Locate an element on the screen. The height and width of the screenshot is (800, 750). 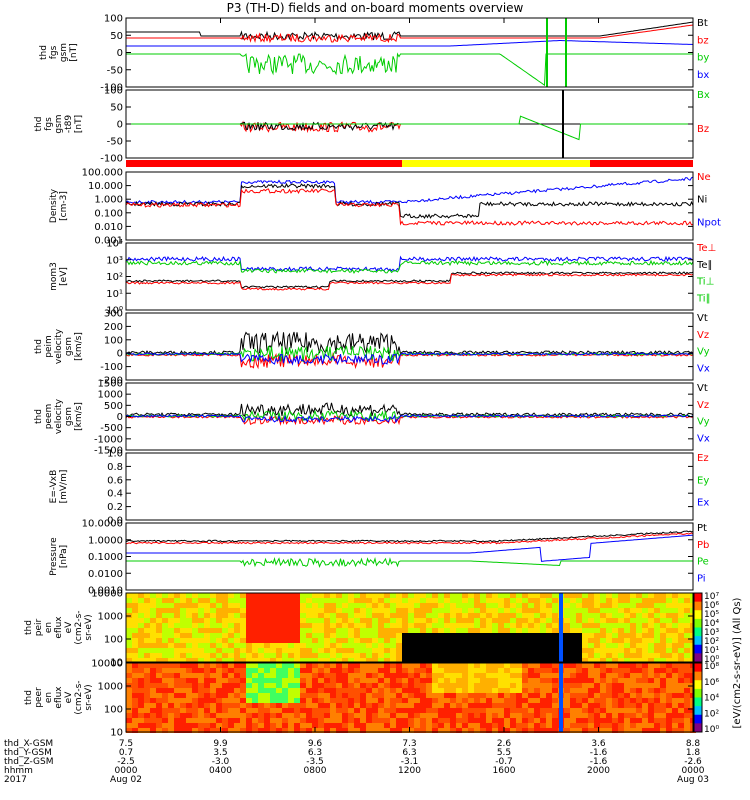
legend-by: by is located at coordinates (703, 58).